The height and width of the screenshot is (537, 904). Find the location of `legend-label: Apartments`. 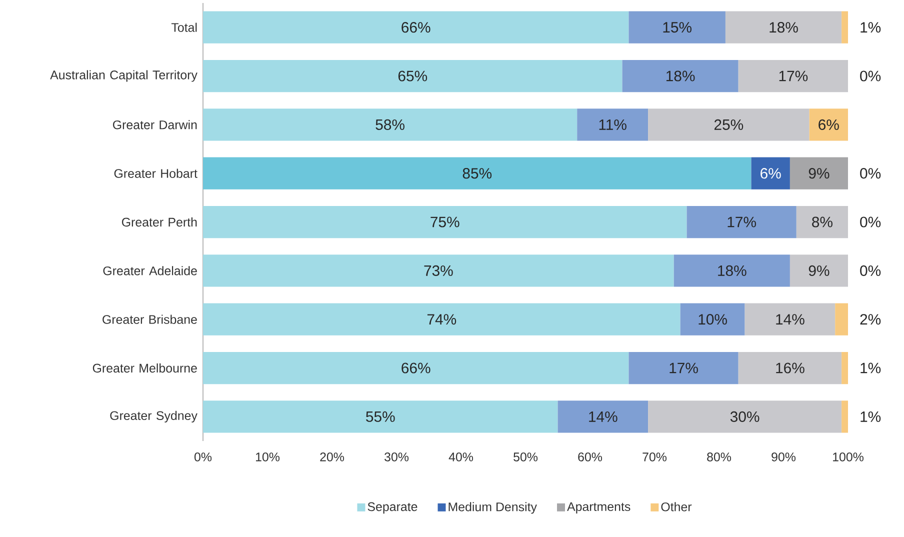

legend-label: Apartments is located at coordinates (598, 508).